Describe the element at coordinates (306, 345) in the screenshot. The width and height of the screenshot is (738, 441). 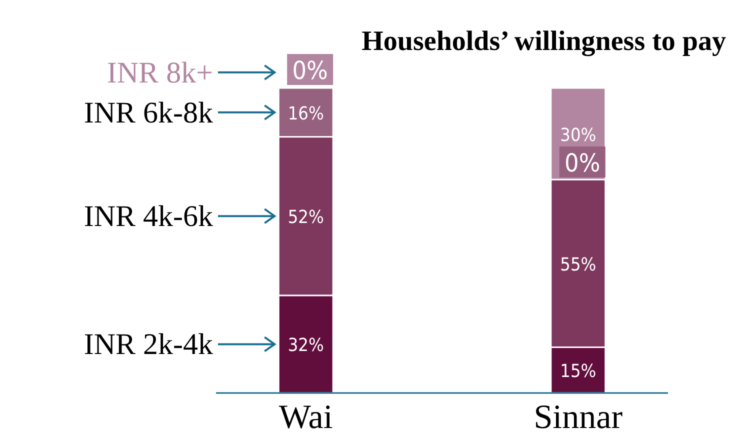
I see `data-label: 32%` at that location.